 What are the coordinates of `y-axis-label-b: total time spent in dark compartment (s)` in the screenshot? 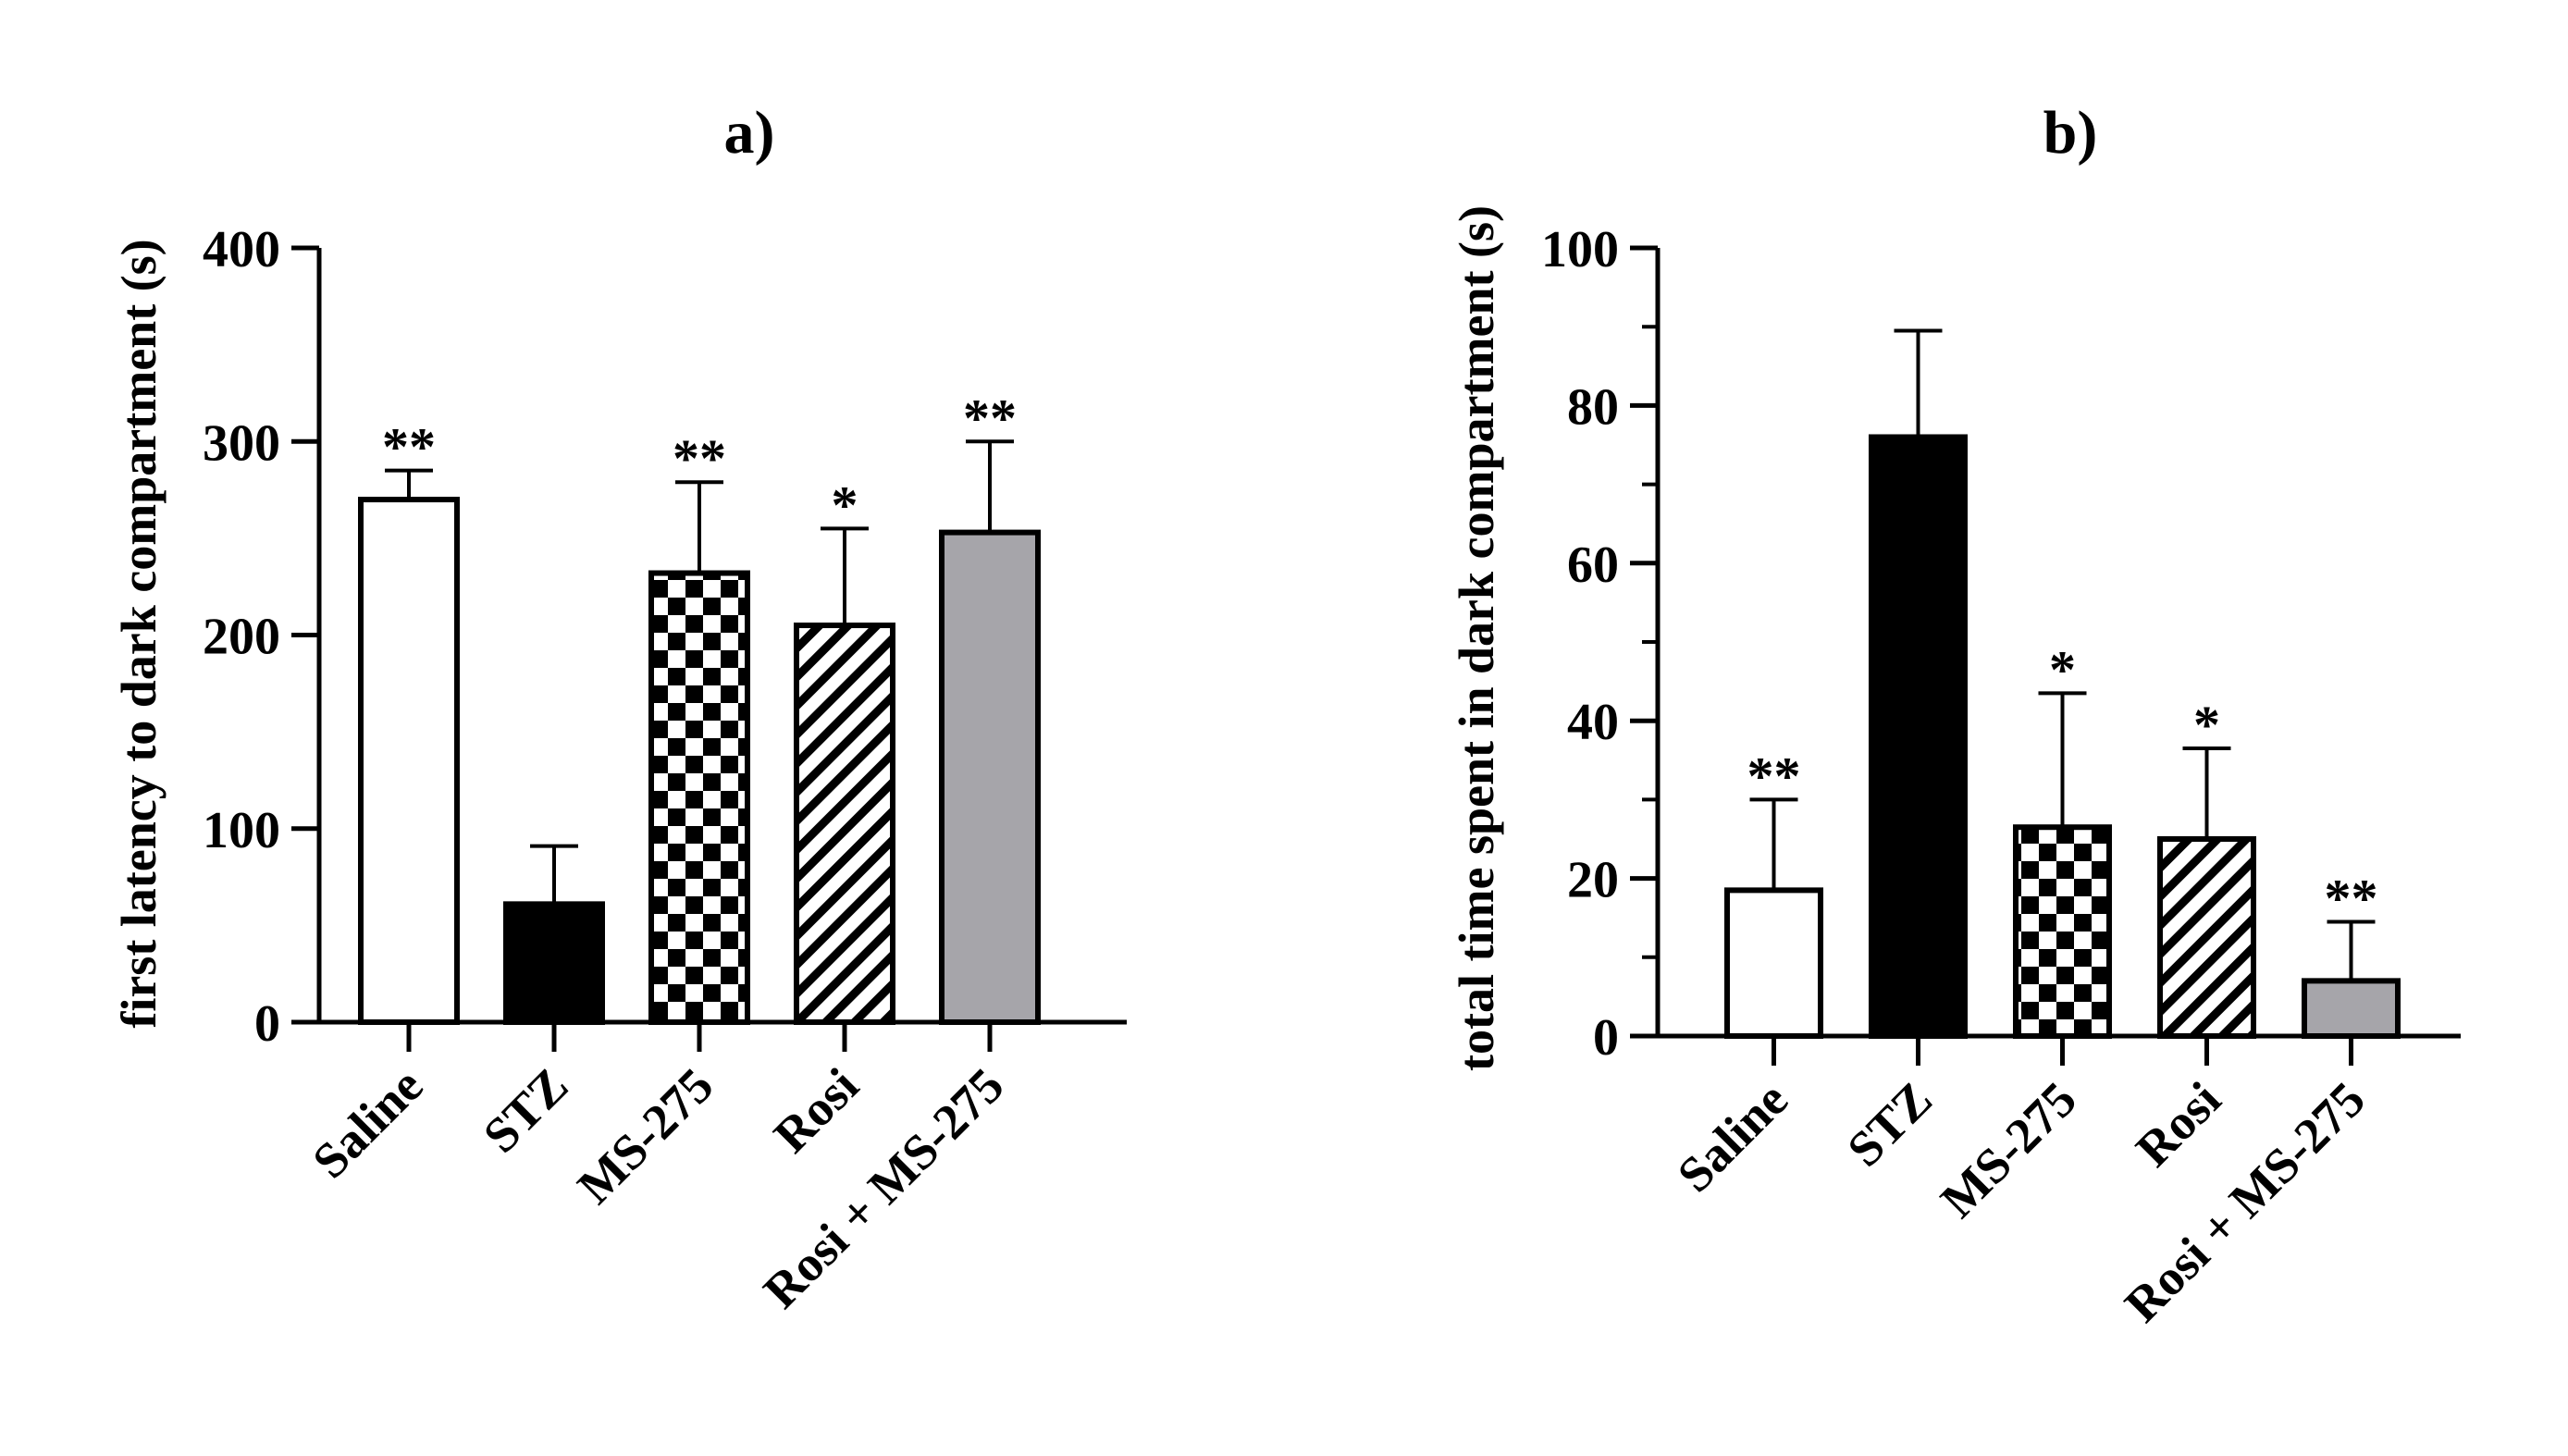 It's located at (1476, 638).